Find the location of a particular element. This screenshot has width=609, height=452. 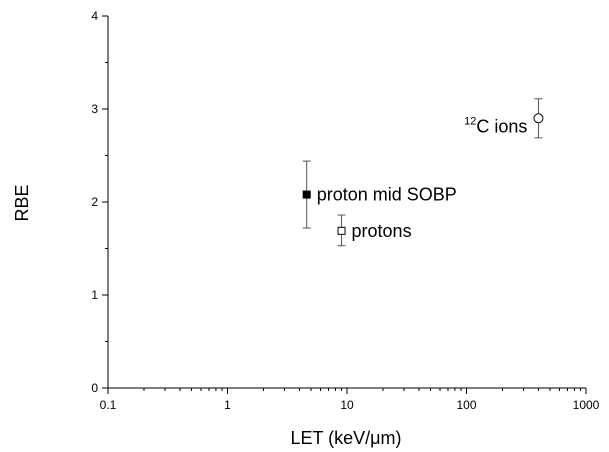

x-tick-label: 0.1 is located at coordinates (108, 405).